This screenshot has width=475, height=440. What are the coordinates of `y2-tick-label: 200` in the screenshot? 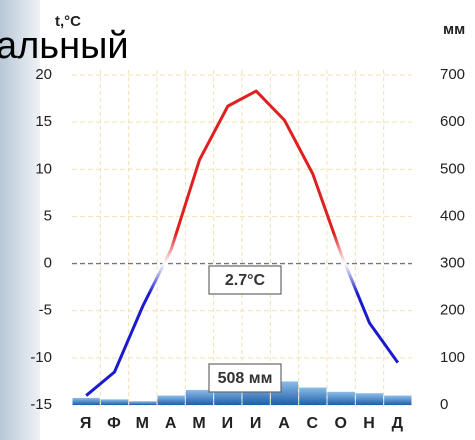 It's located at (452, 310).